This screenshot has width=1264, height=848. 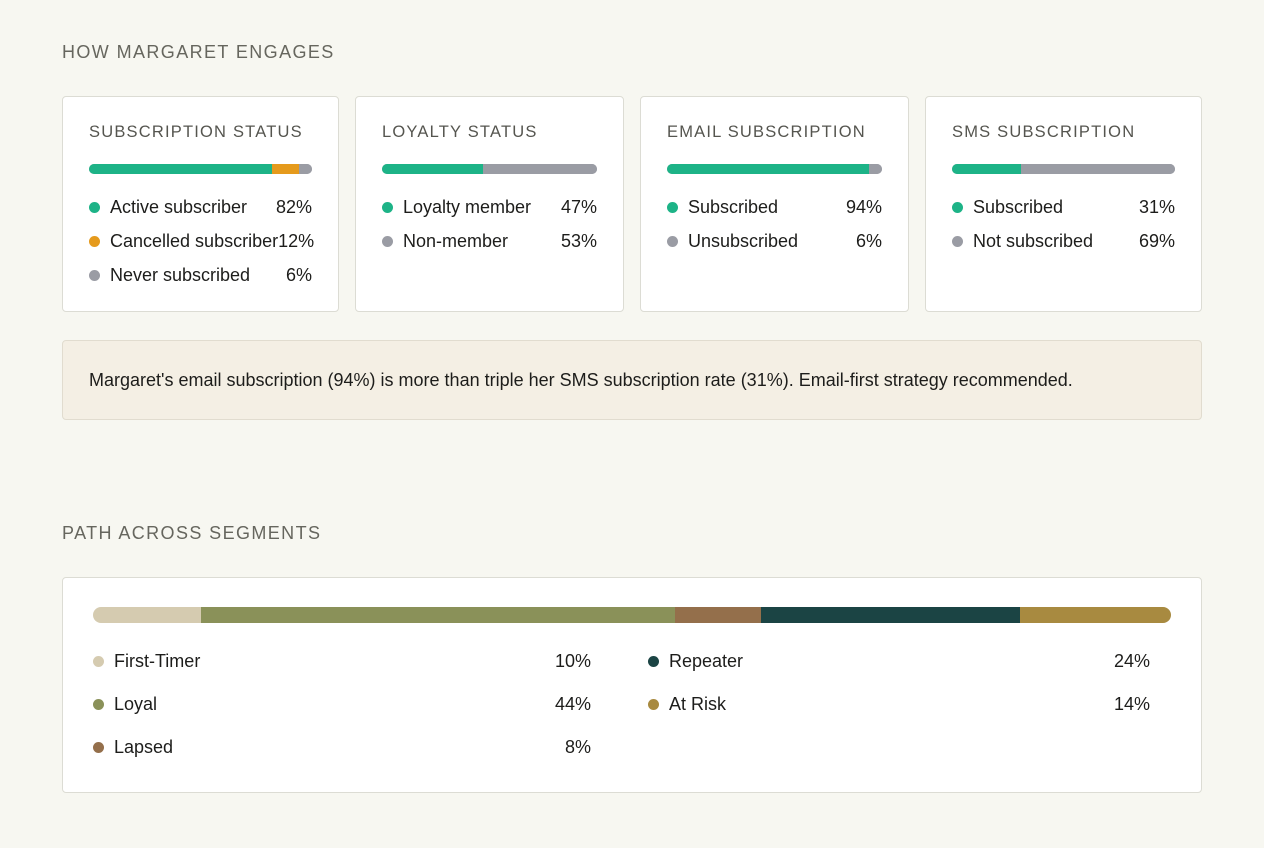 I want to click on legend-item-never-subscribed: Never subscribed 6%, so click(x=200, y=275).